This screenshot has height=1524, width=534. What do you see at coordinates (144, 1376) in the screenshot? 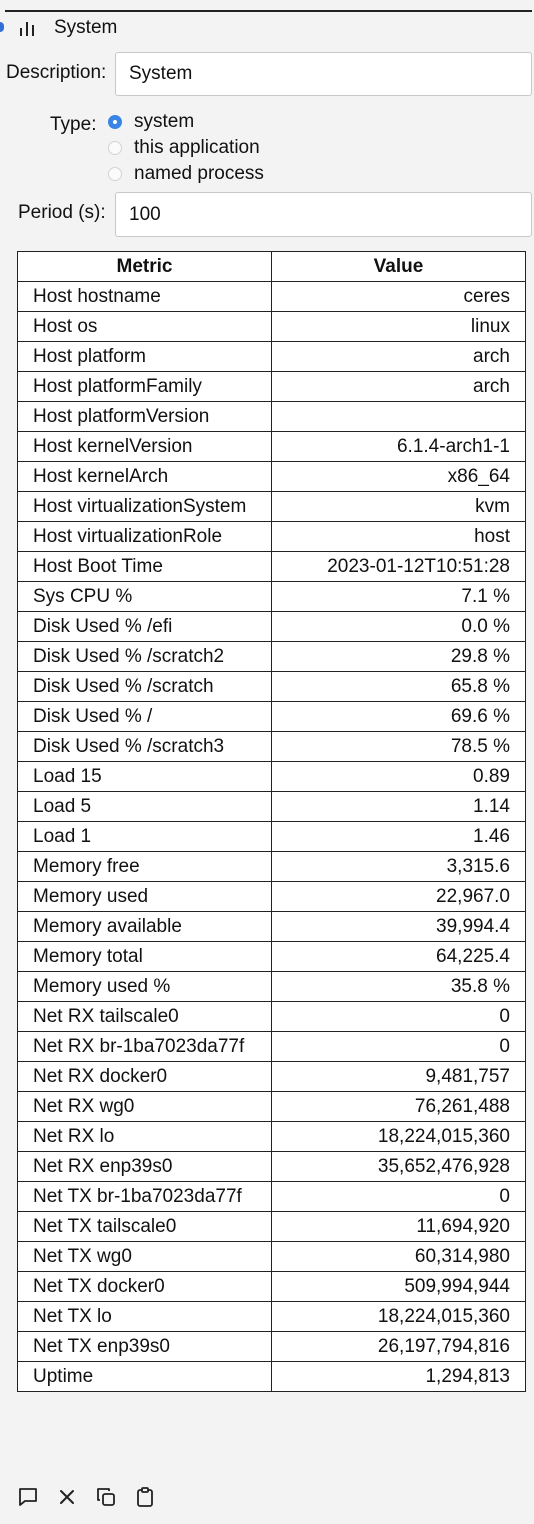
I see `metric-cell: Uptime` at bounding box center [144, 1376].